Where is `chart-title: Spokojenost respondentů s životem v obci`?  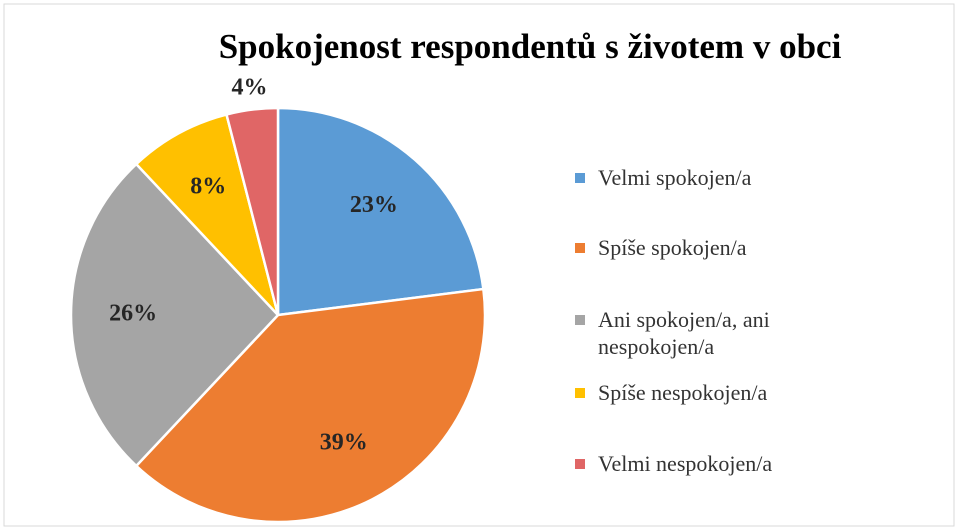 chart-title: Spokojenost respondentů s životem v obci is located at coordinates (530, 46).